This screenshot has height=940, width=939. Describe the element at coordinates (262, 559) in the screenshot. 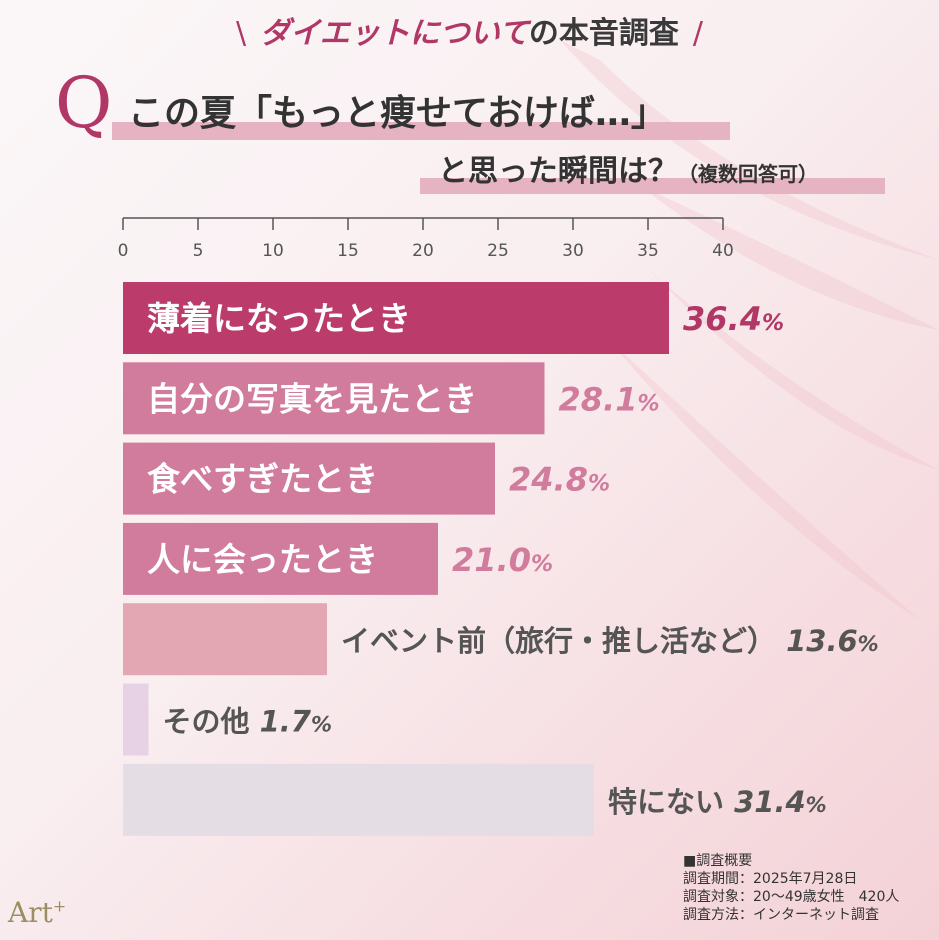

I see `bar-label-3: 人に会ったとき` at that location.